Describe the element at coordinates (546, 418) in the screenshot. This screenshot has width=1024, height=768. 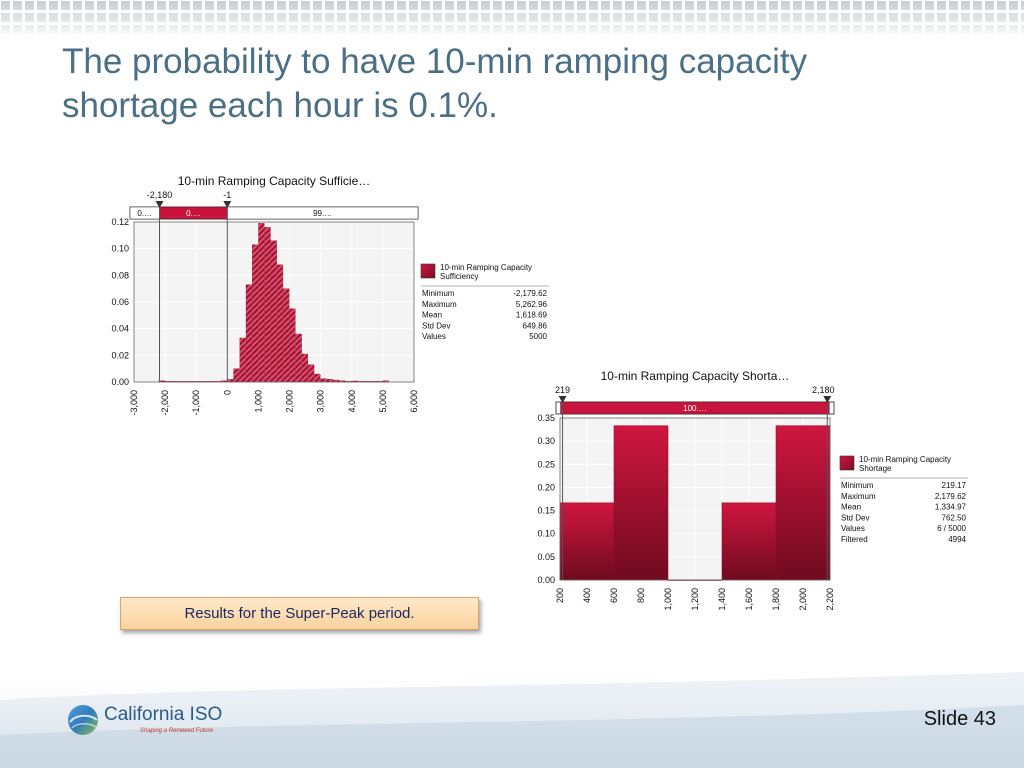
I see `y-tick-label: 0.35` at that location.